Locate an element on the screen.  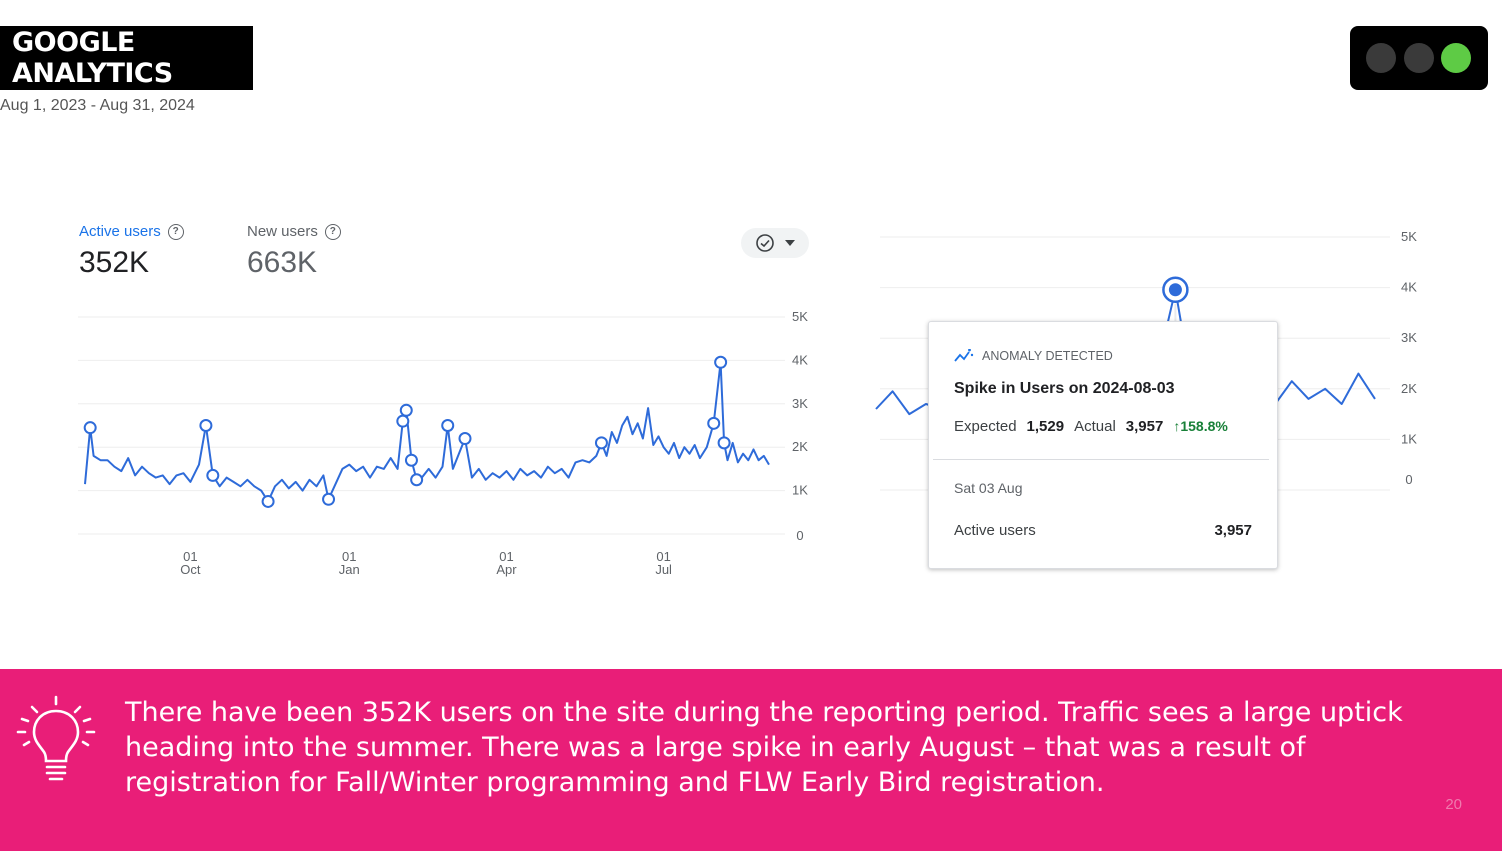
expected-value: 1,529 is located at coordinates (1045, 426).